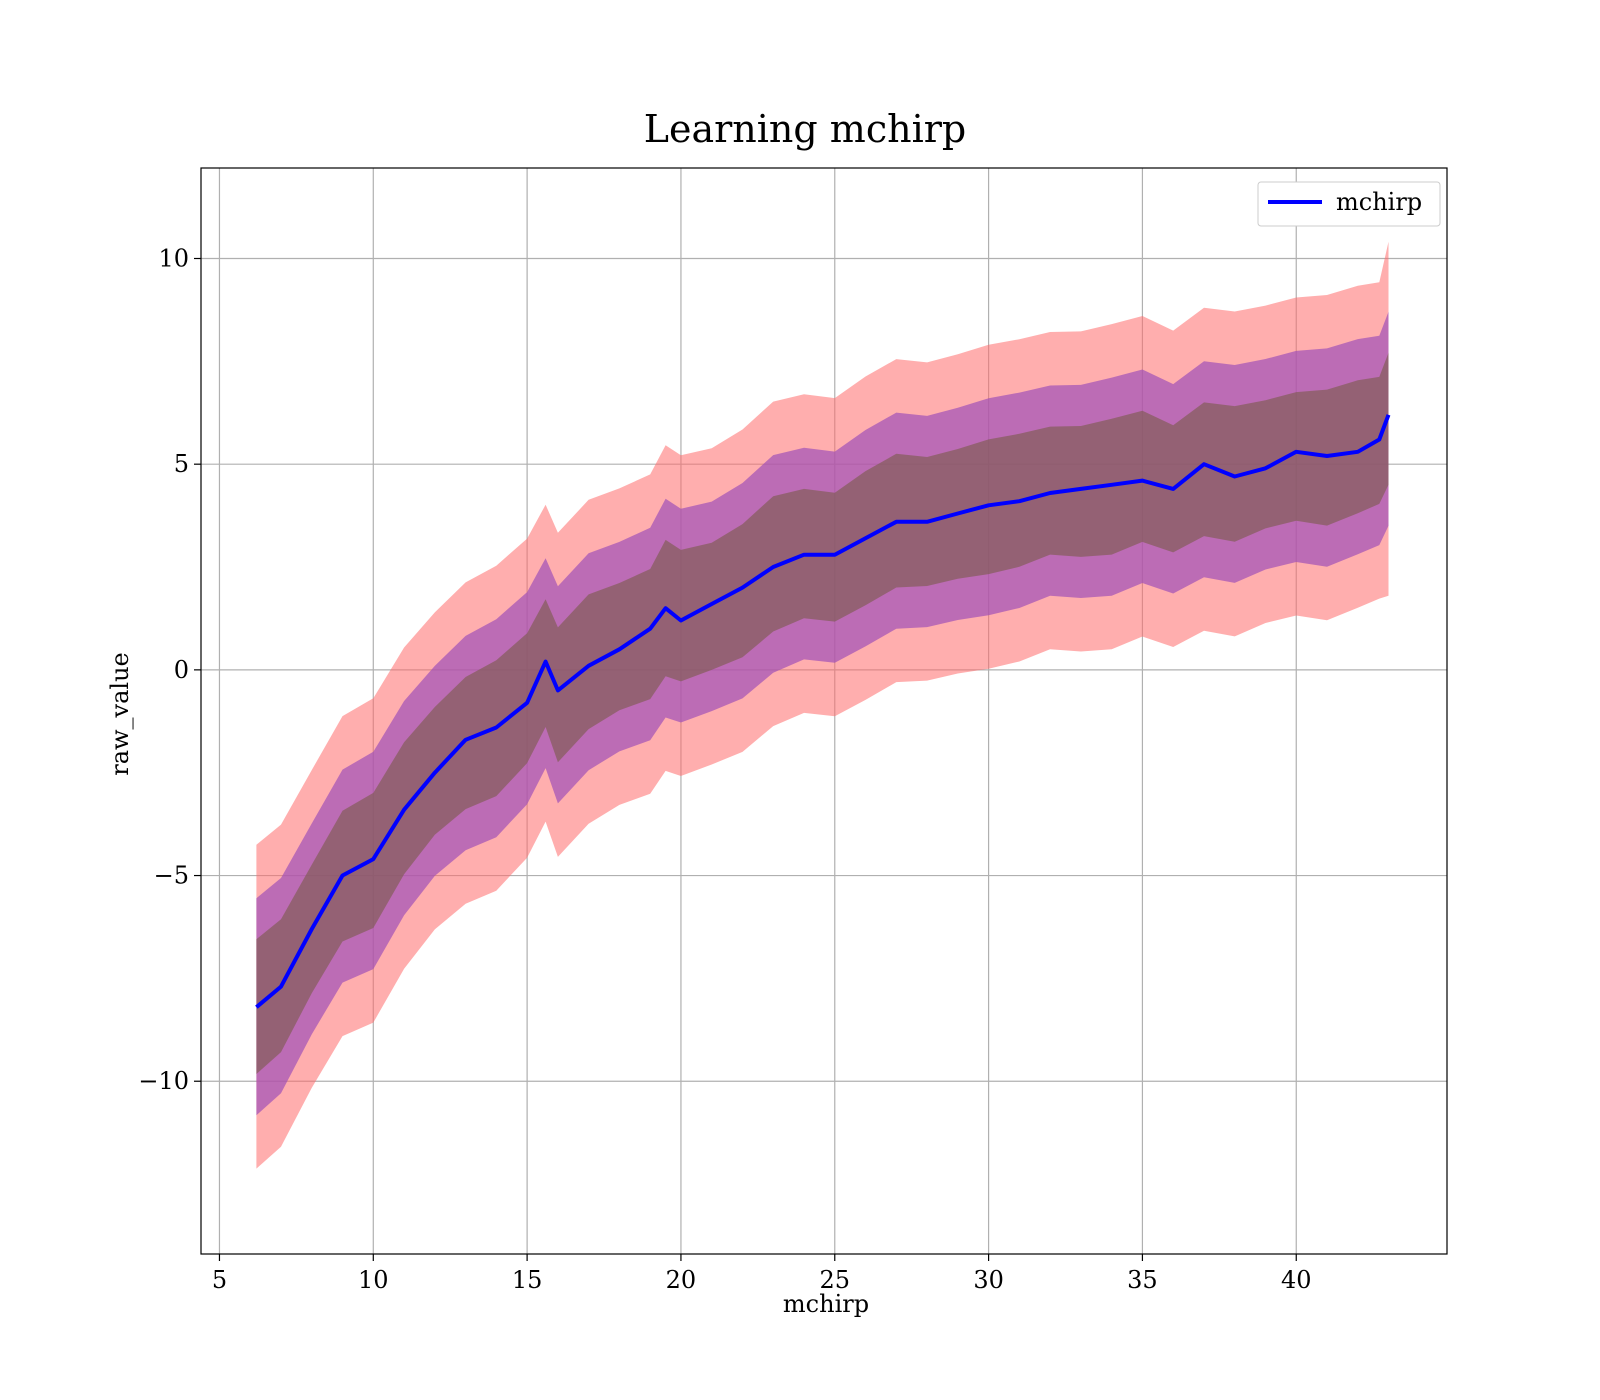  I want to click on x-tick-label: 25, so click(834, 1280).